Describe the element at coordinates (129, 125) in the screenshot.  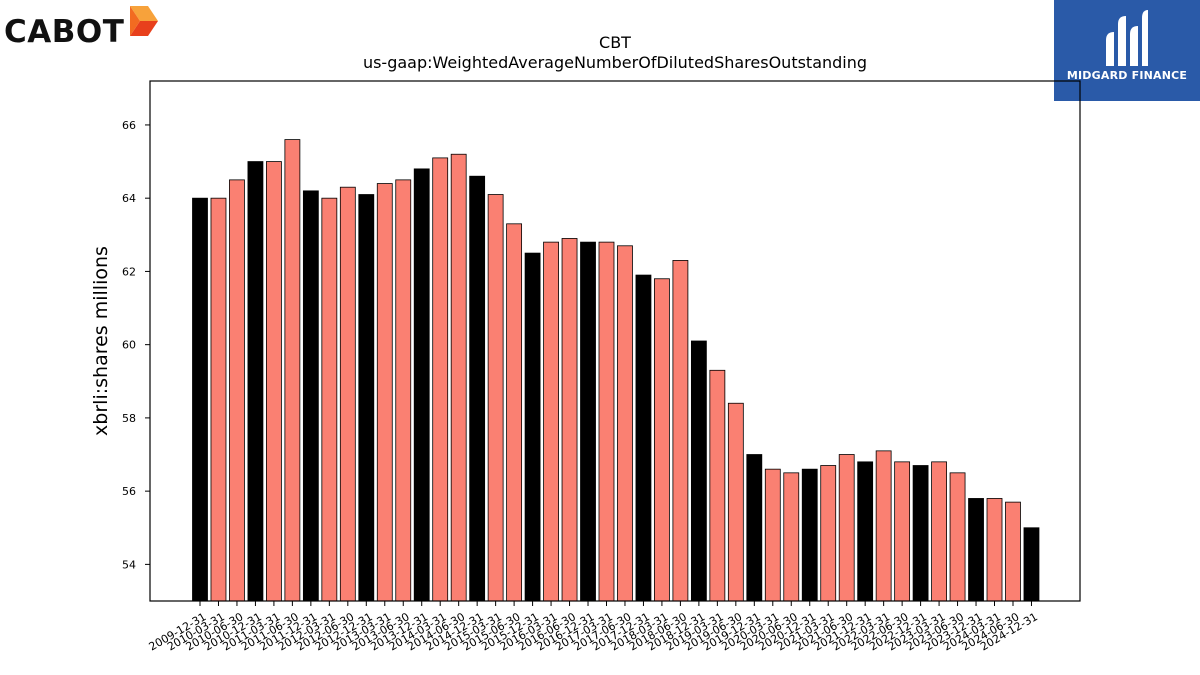
I see `y-tick-label: 66` at that location.